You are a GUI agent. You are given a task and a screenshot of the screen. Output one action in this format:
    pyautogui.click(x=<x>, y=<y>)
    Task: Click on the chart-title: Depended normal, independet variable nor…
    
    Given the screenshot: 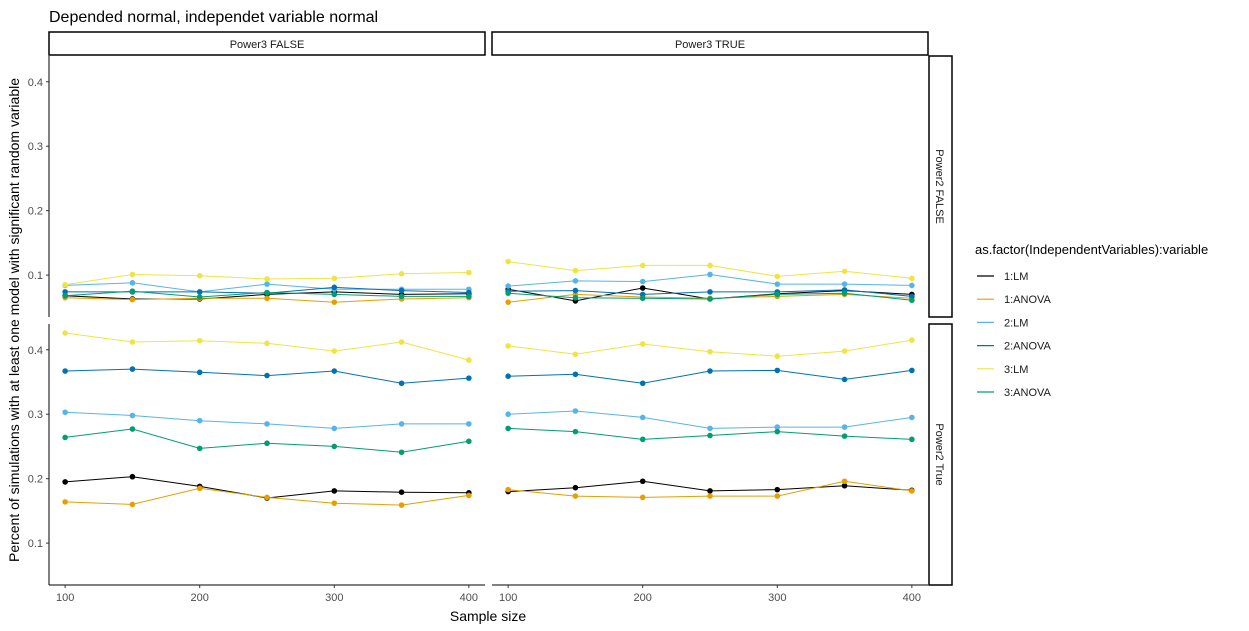 What is the action you would take?
    pyautogui.click(x=213, y=17)
    